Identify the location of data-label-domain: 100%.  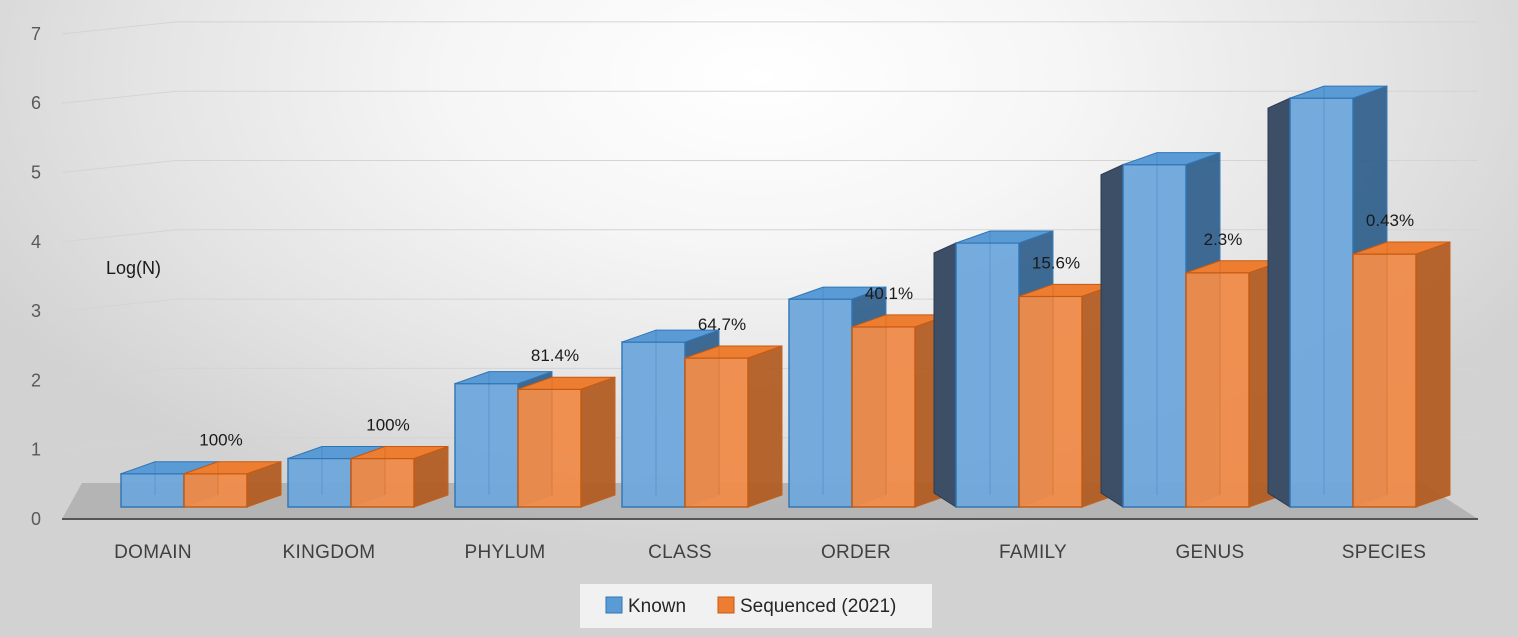
(220, 440).